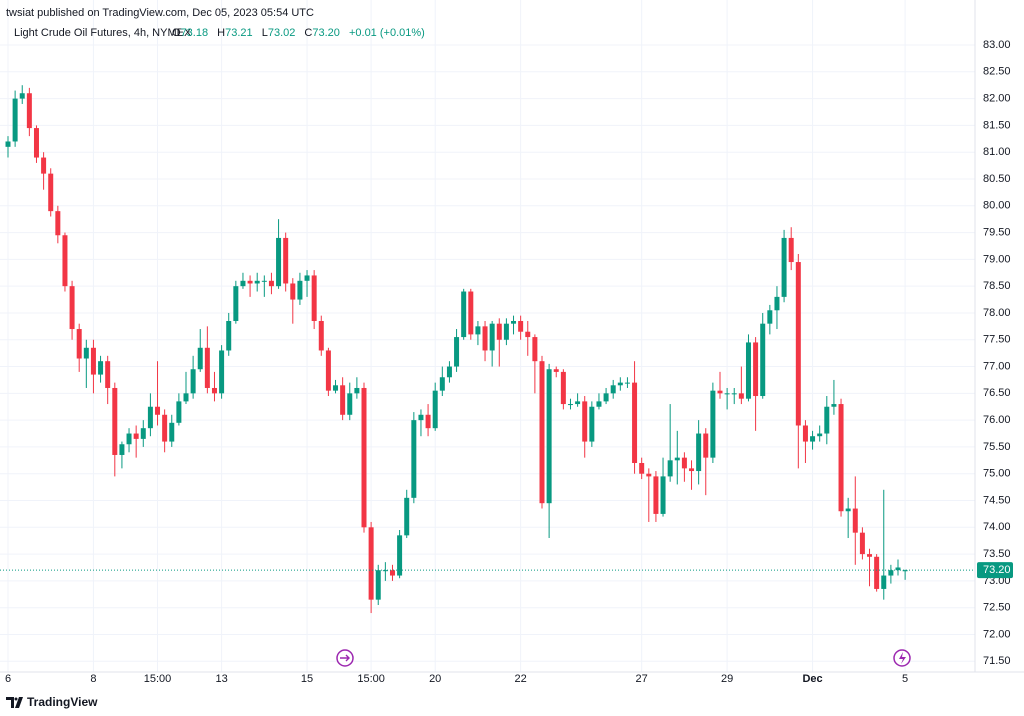 The width and height of the screenshot is (1024, 716). Describe the element at coordinates (371, 679) in the screenshot. I see `x-tick-label: 15:00` at that location.